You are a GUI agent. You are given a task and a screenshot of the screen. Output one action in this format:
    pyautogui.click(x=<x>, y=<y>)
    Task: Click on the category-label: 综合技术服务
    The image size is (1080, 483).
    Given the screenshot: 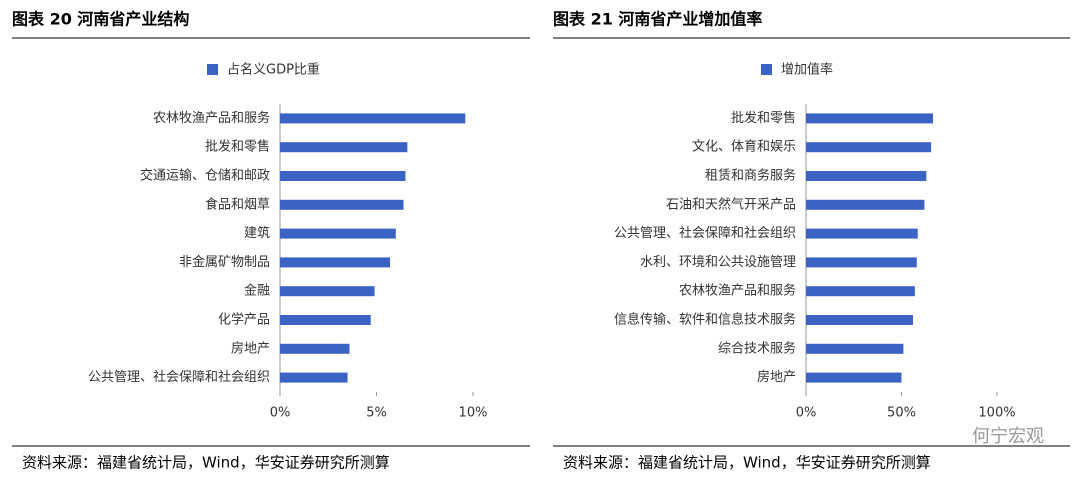 What is the action you would take?
    pyautogui.click(x=757, y=348)
    